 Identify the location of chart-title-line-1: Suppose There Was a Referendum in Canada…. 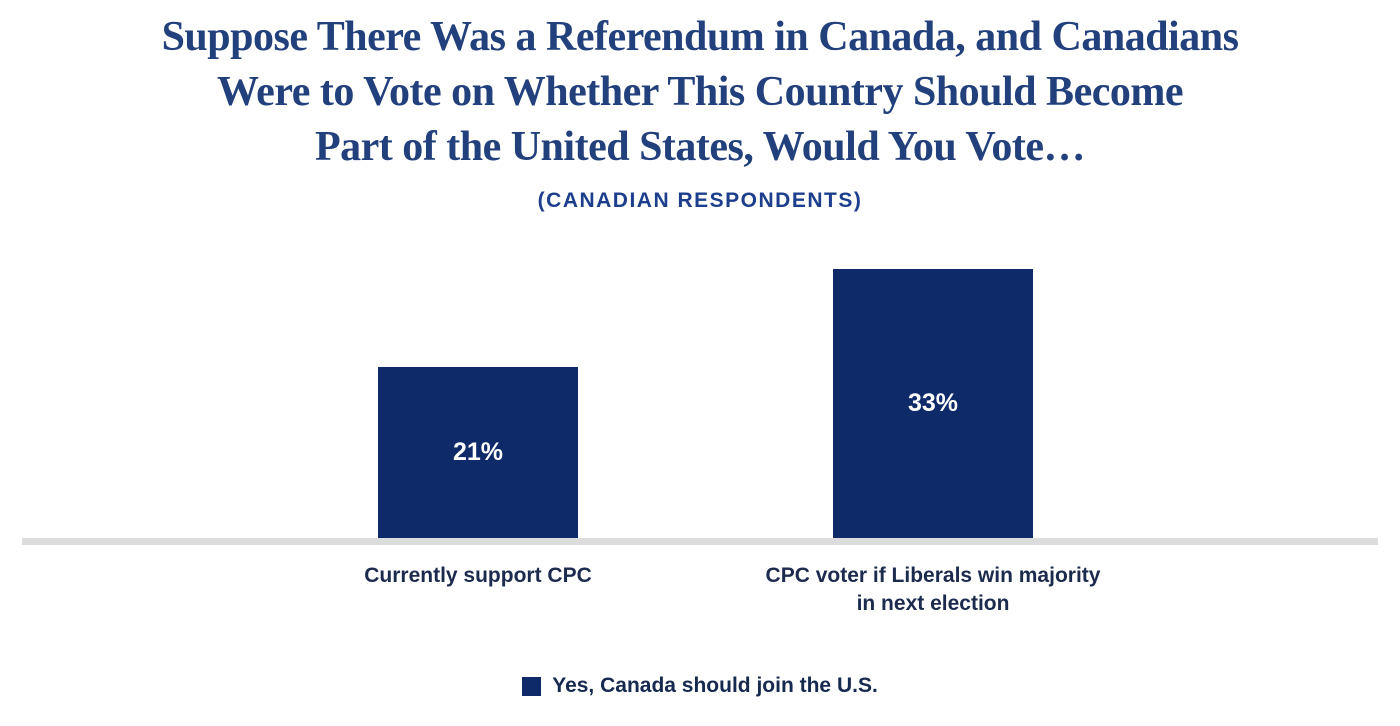
(700, 37).